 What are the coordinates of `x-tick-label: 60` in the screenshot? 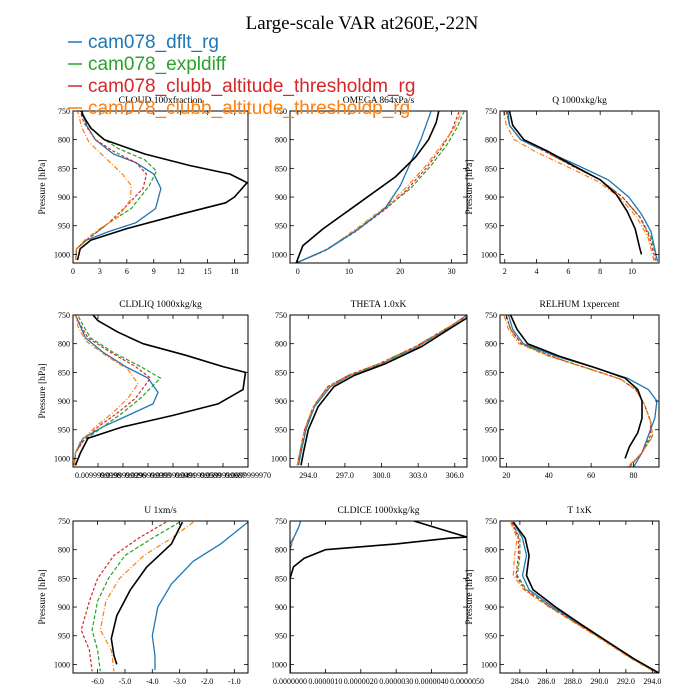 It's located at (591, 475).